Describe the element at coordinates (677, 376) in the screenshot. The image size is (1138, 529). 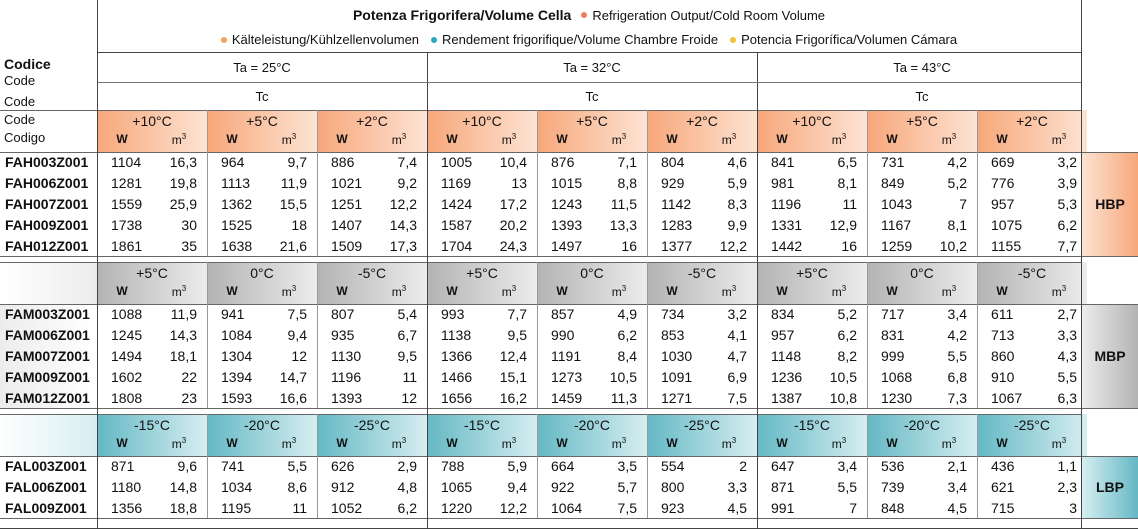
I see `power-value: 1091` at that location.